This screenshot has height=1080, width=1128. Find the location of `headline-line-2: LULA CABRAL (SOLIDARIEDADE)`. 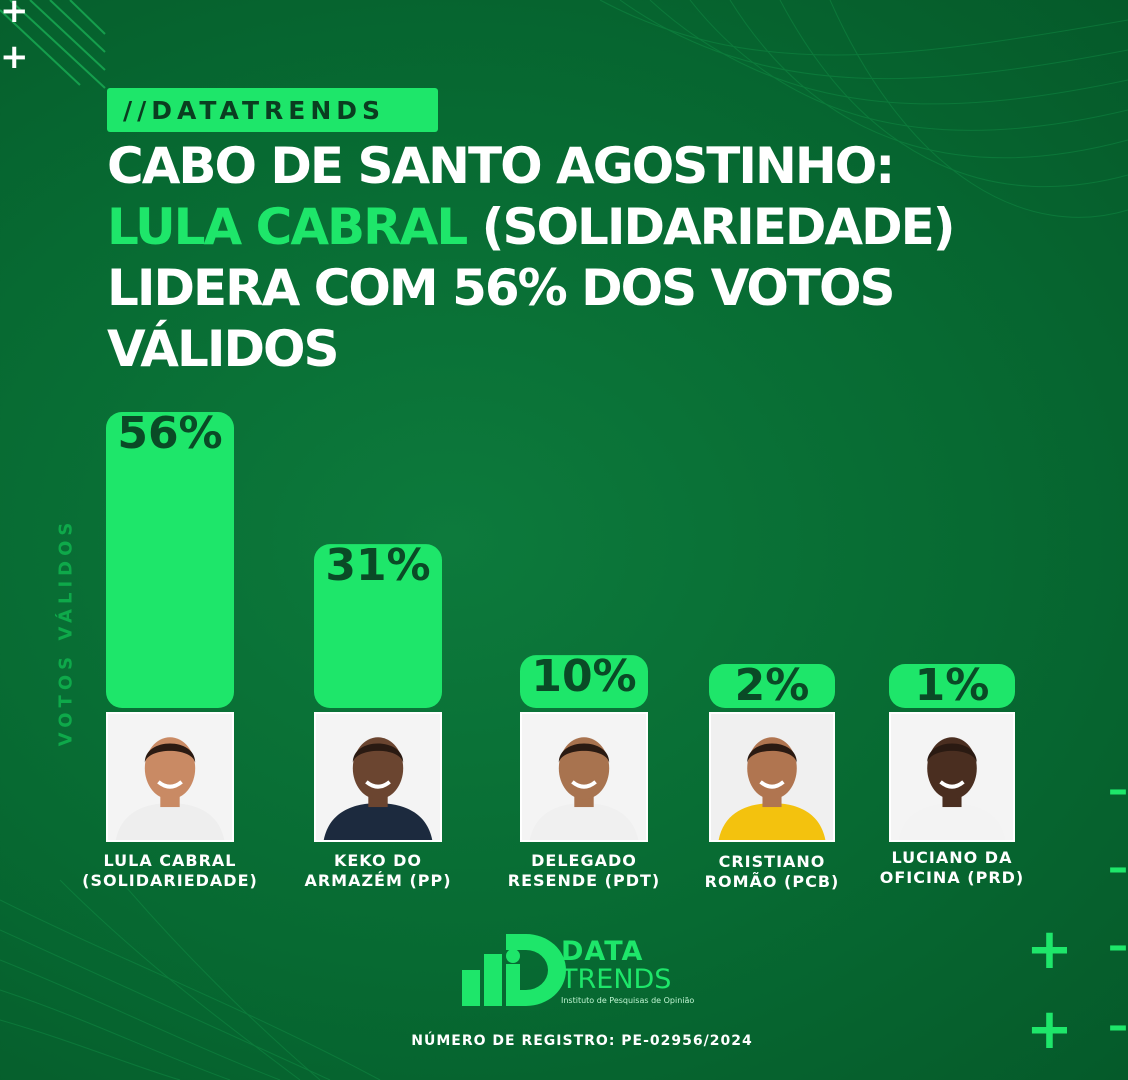

headline-line-2: LULA CABRAL (SOLIDARIEDADE) is located at coordinates (587, 227).